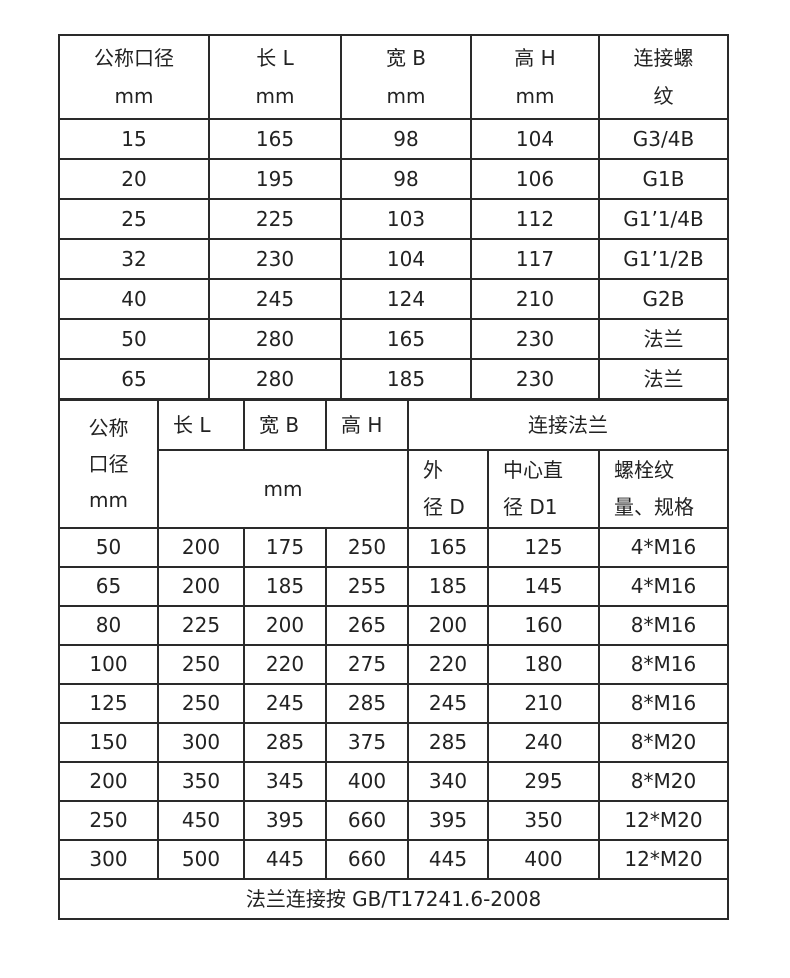 The height and width of the screenshot is (978, 790). I want to click on header-thread: 连接螺 纹, so click(663, 77).